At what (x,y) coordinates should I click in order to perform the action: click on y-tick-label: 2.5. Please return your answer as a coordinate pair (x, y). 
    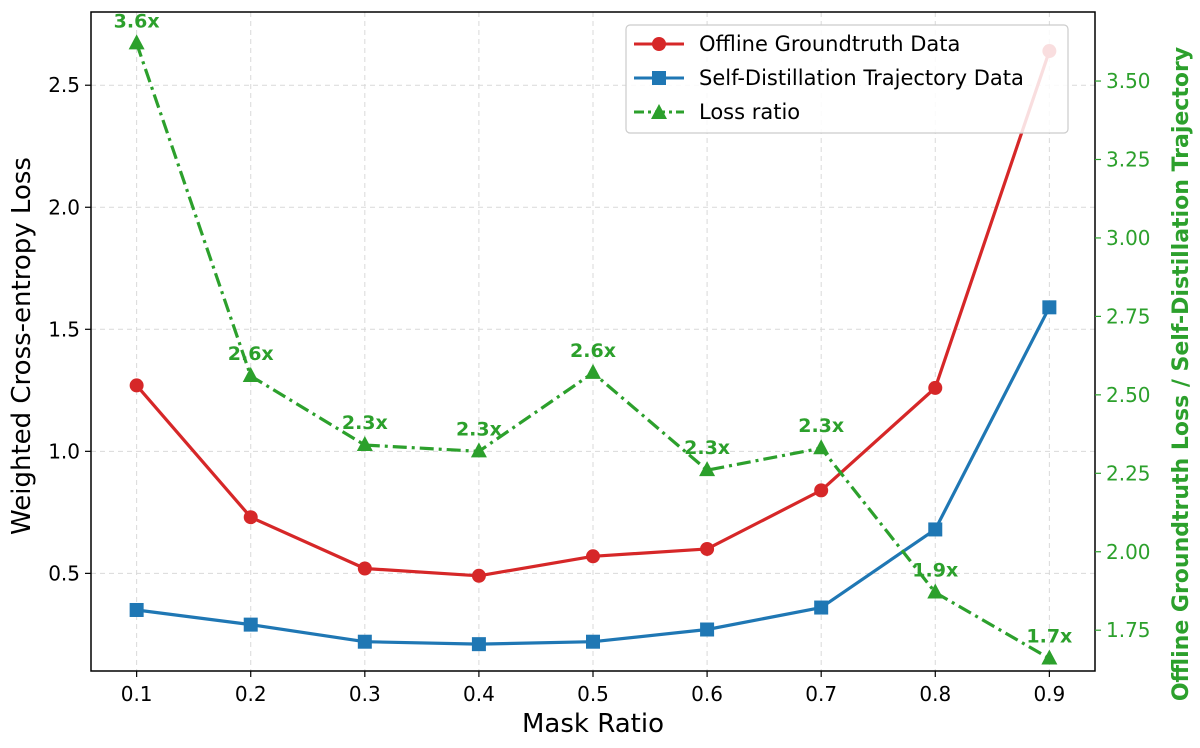
    Looking at the image, I should click on (64, 85).